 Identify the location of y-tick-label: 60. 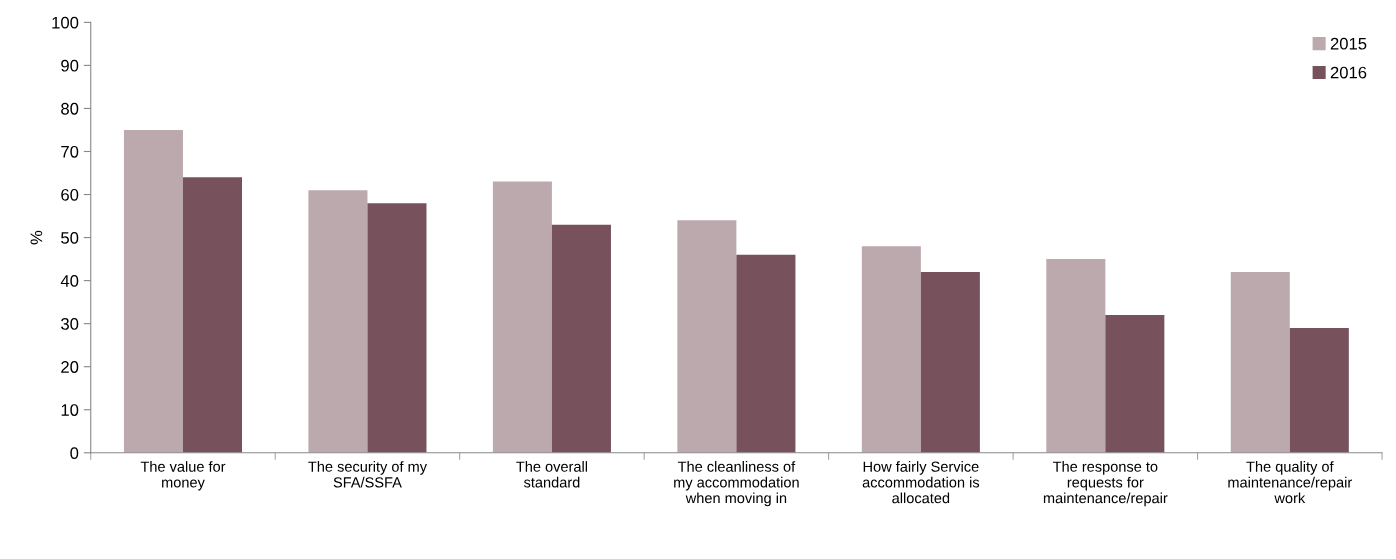
(70, 194).